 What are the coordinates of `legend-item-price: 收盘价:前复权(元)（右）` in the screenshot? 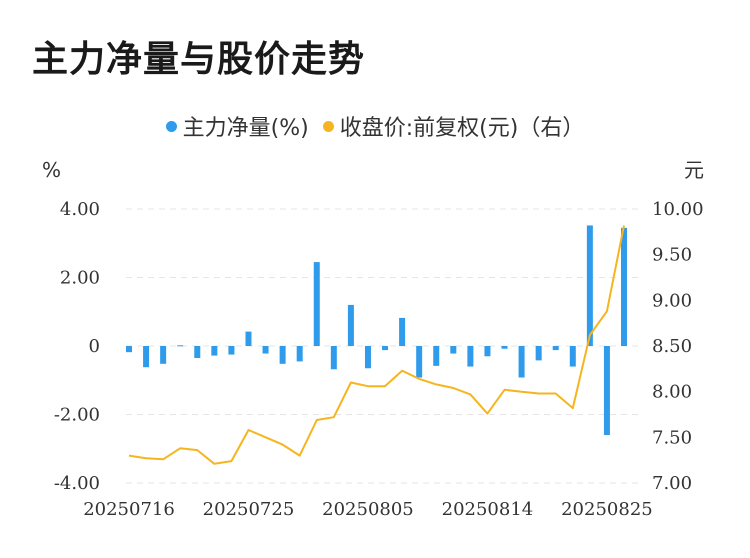 It's located at (453, 126).